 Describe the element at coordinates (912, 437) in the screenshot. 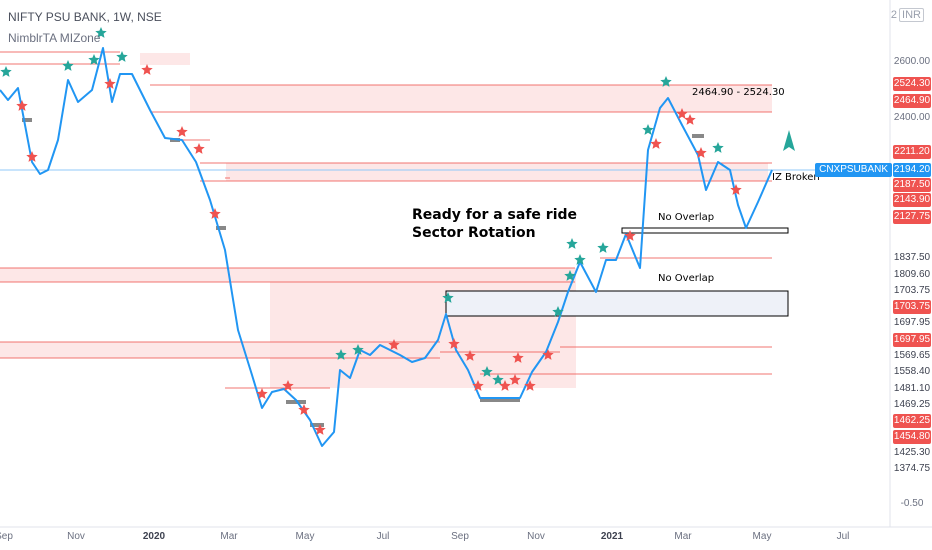

I see `price-level-label: 1454.80` at that location.